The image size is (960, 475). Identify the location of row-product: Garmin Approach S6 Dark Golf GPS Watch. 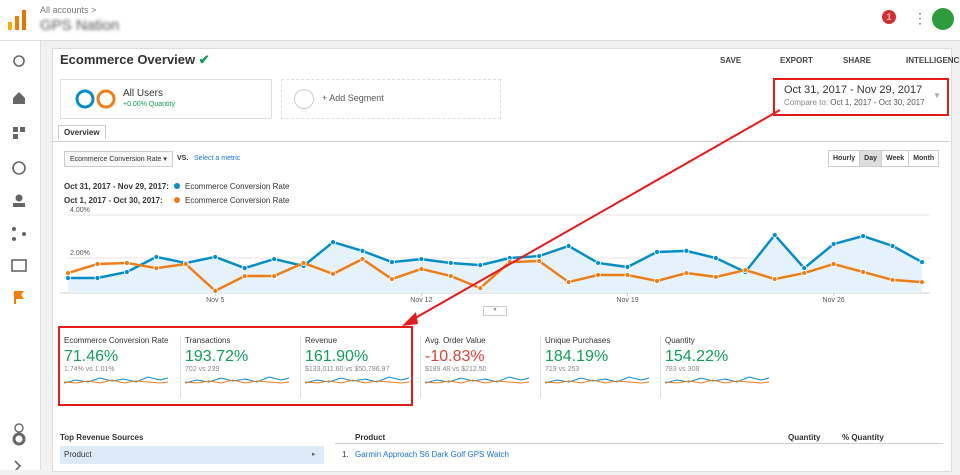
(432, 454).